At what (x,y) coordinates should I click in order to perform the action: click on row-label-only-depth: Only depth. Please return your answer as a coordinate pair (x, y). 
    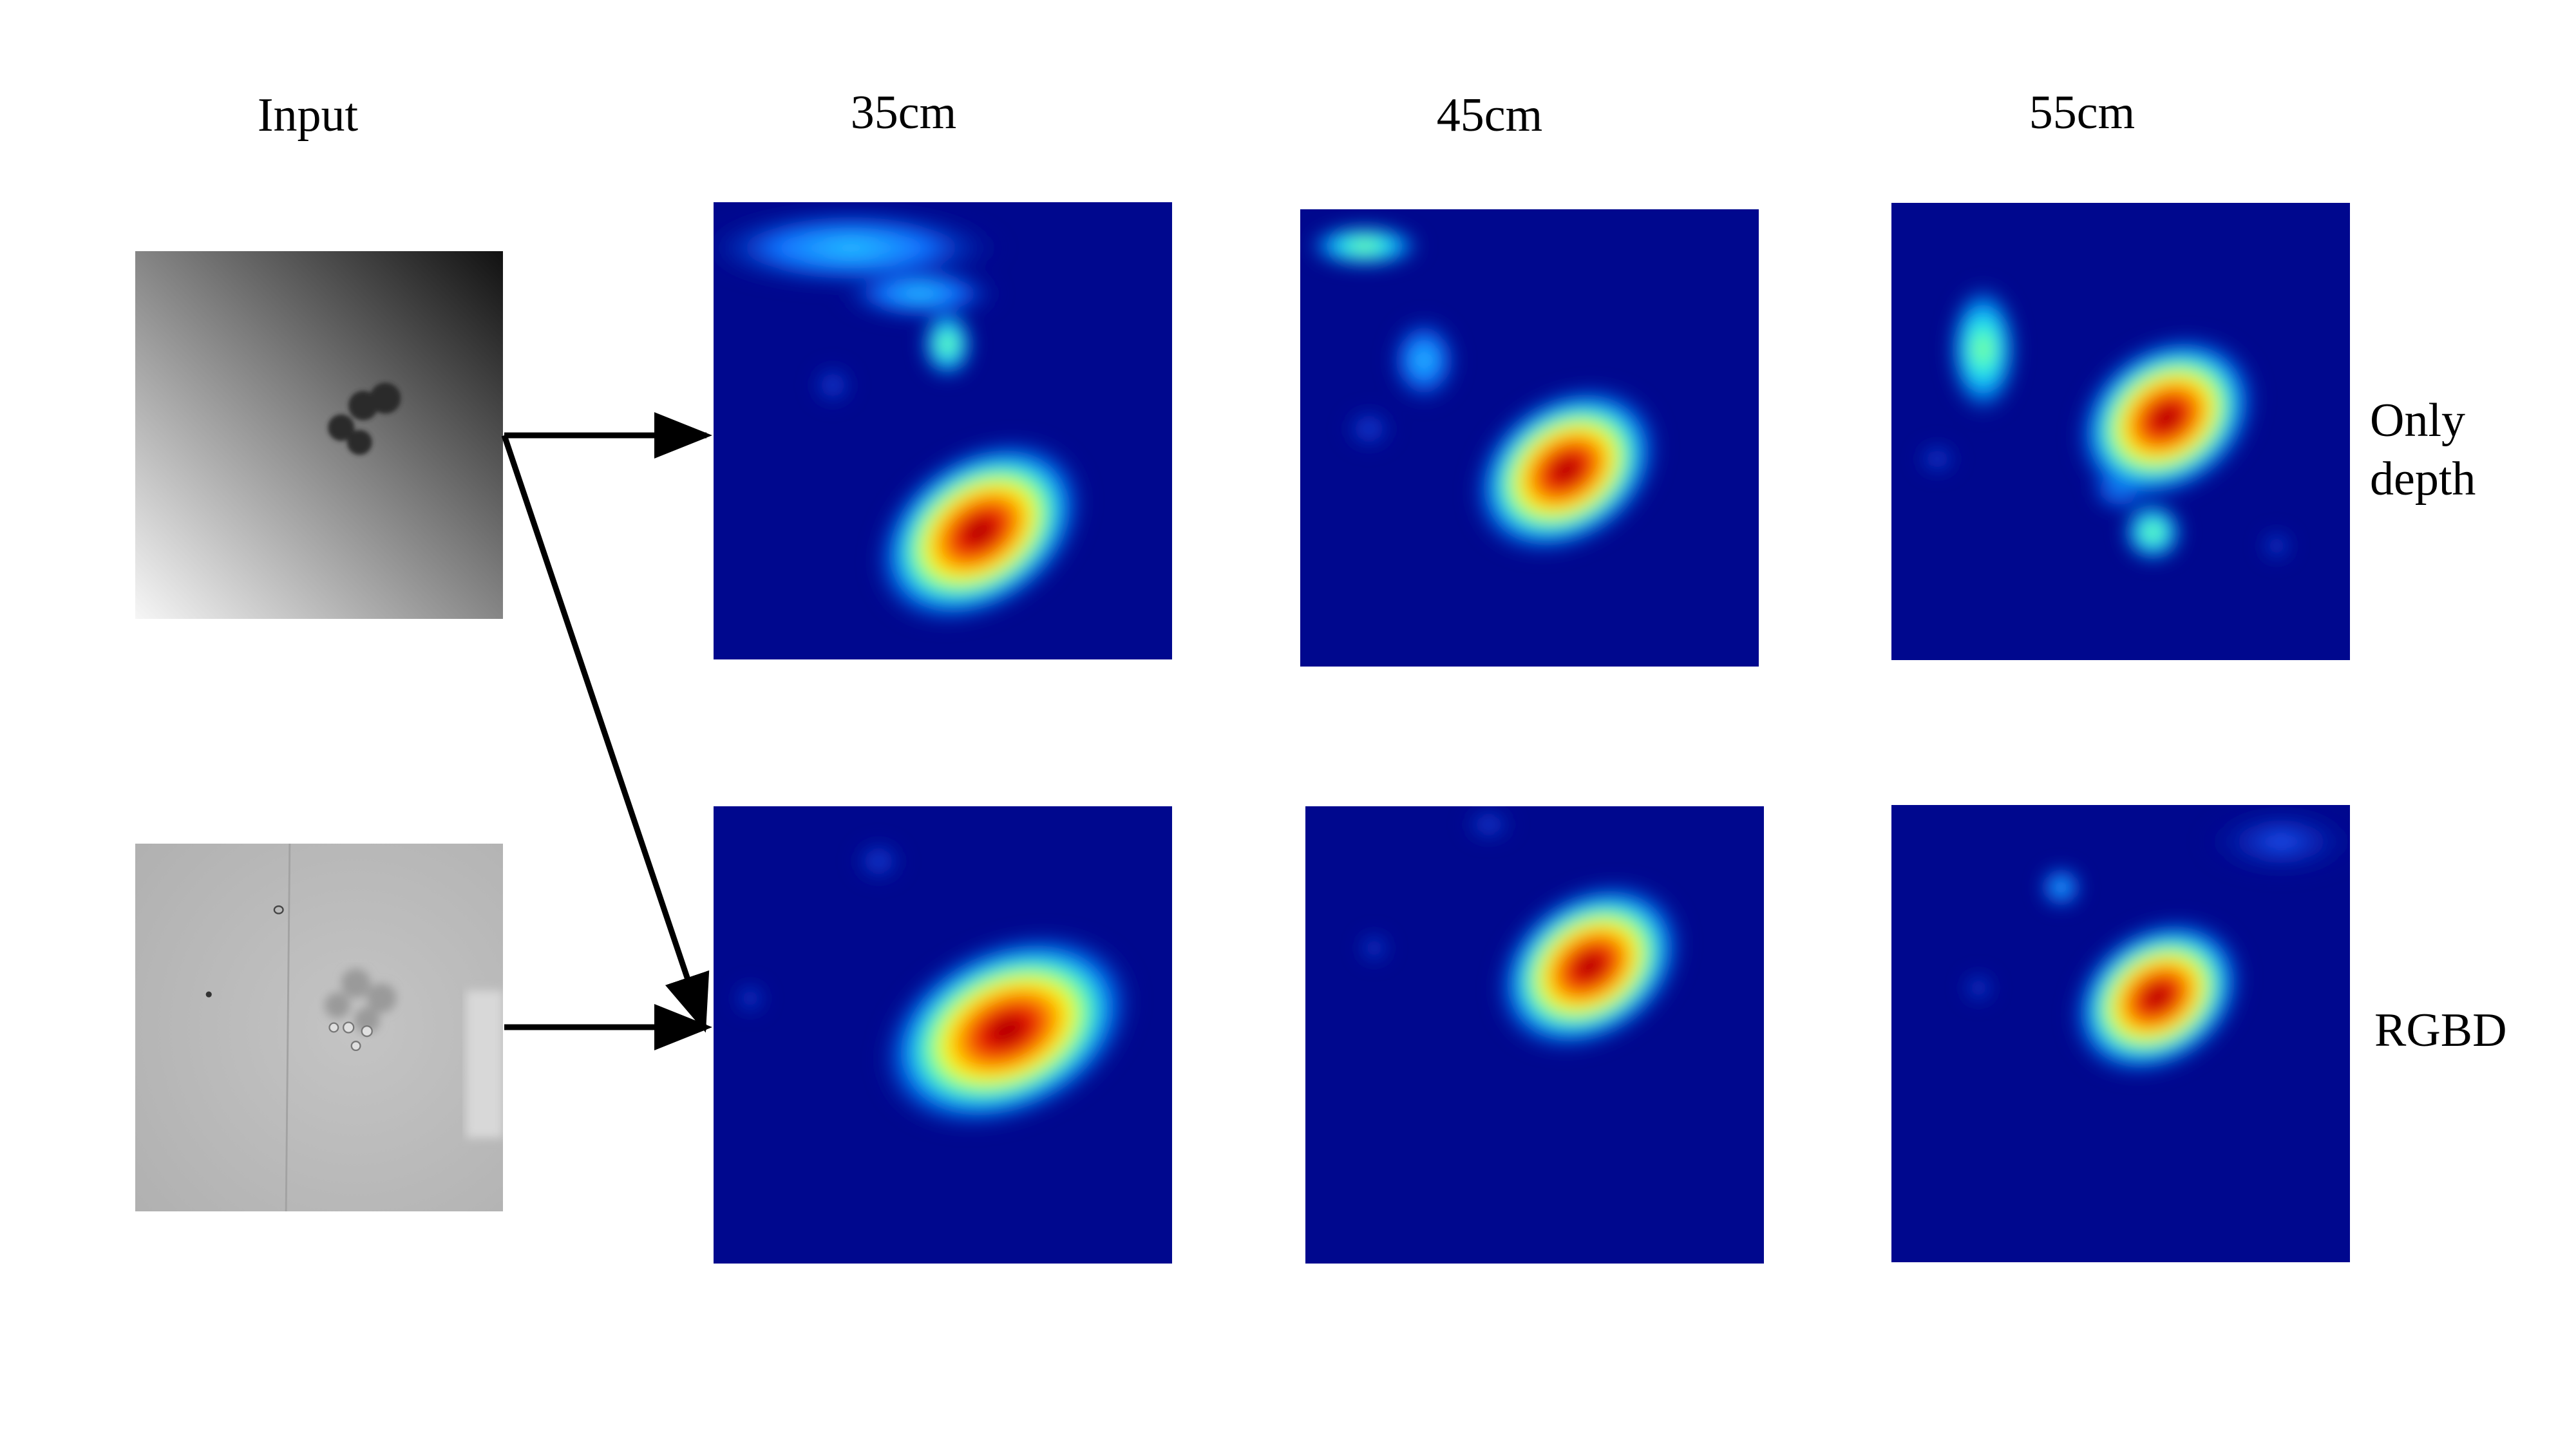
    Looking at the image, I should click on (2423, 450).